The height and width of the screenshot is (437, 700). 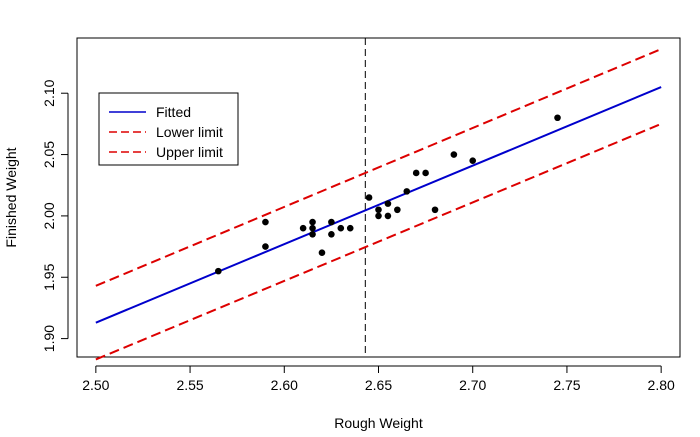 What do you see at coordinates (284, 385) in the screenshot?
I see `x-tick-label: 2.60` at bounding box center [284, 385].